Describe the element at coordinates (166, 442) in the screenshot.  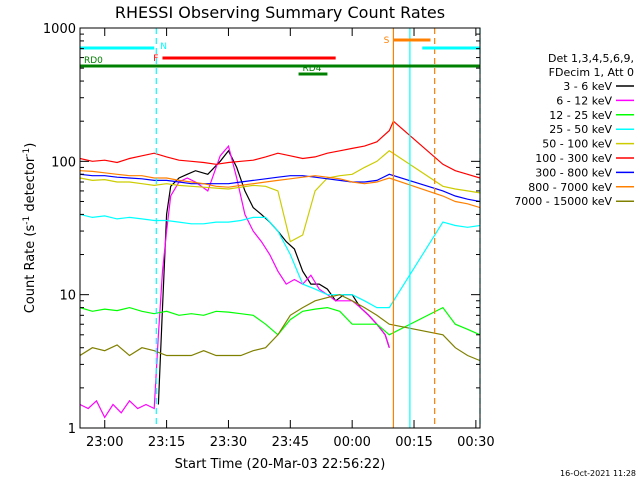
I see `x-tick-label-2: 23:15` at that location.